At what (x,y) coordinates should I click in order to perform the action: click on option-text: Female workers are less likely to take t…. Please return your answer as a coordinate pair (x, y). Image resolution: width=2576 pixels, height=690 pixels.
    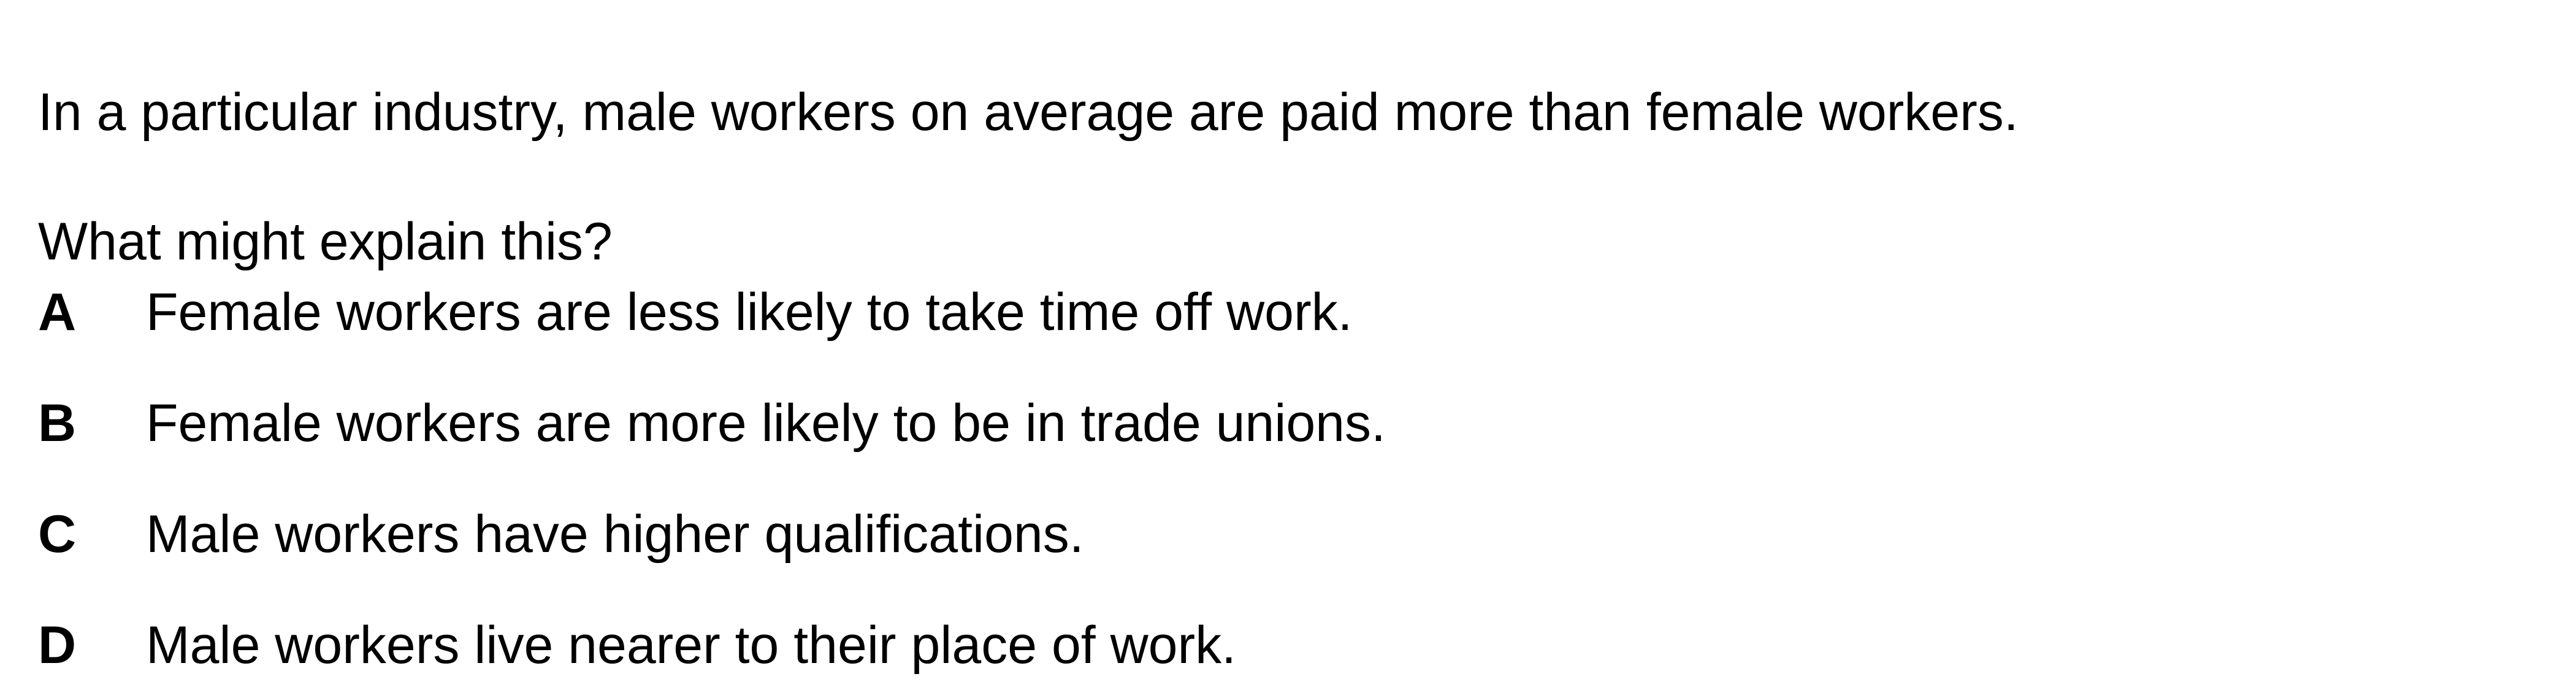
    Looking at the image, I should click on (749, 312).